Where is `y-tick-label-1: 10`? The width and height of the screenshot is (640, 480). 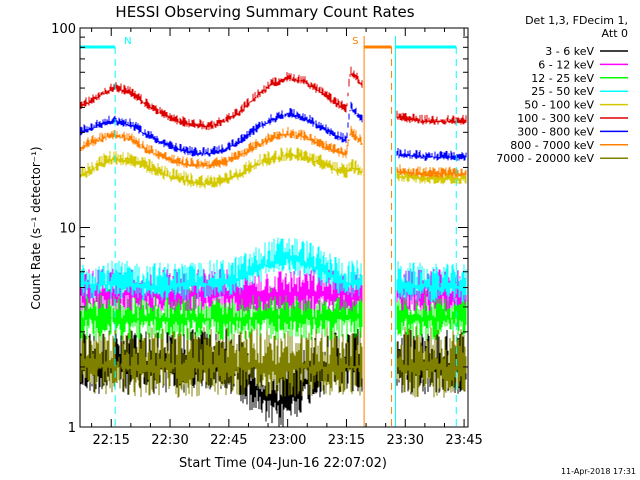 y-tick-label-1: 10 is located at coordinates (67, 229).